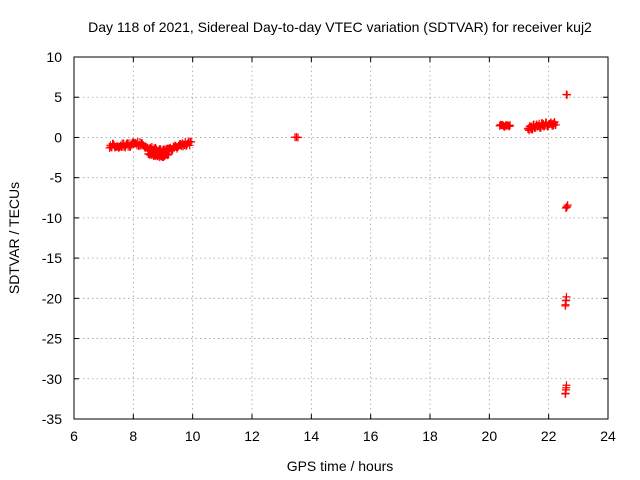 The image size is (640, 480). Describe the element at coordinates (74, 436) in the screenshot. I see `x-tick-label: 6` at that location.